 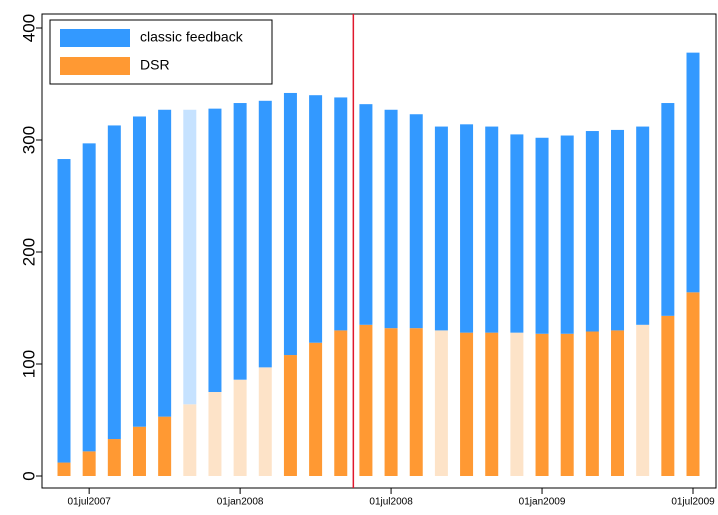 I want to click on y-tick-label: 0, so click(x=28, y=475).